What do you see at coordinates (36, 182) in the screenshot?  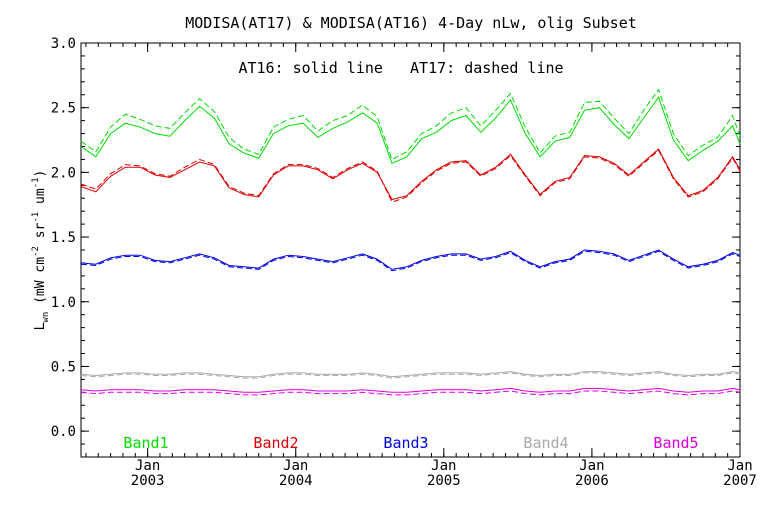 I see `y-label-sup3: -1` at bounding box center [36, 182].